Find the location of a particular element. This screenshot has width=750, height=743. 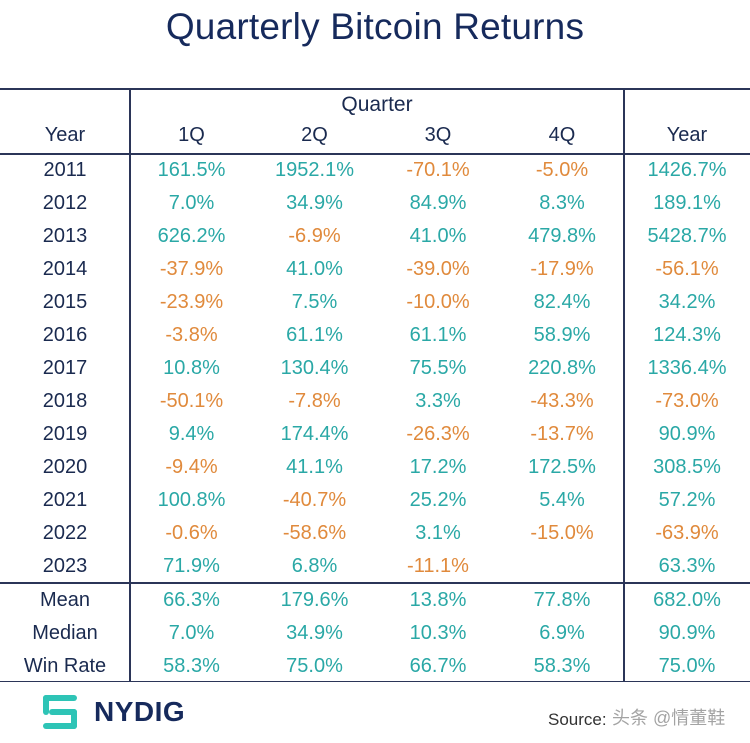

year-row-q3-cell: 3.1% is located at coordinates (438, 533).